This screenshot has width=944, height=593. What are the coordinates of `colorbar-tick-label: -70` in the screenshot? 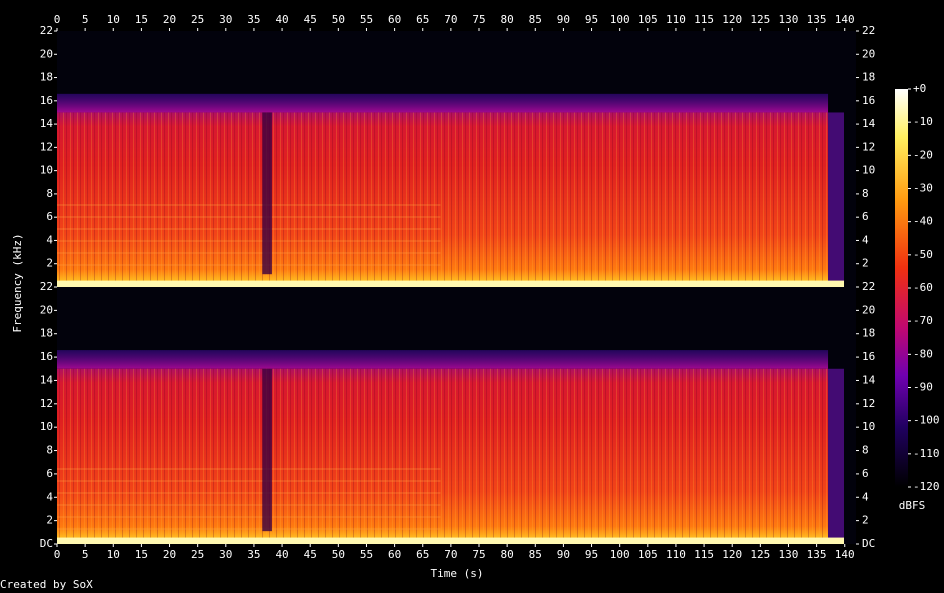 It's located at (923, 320).